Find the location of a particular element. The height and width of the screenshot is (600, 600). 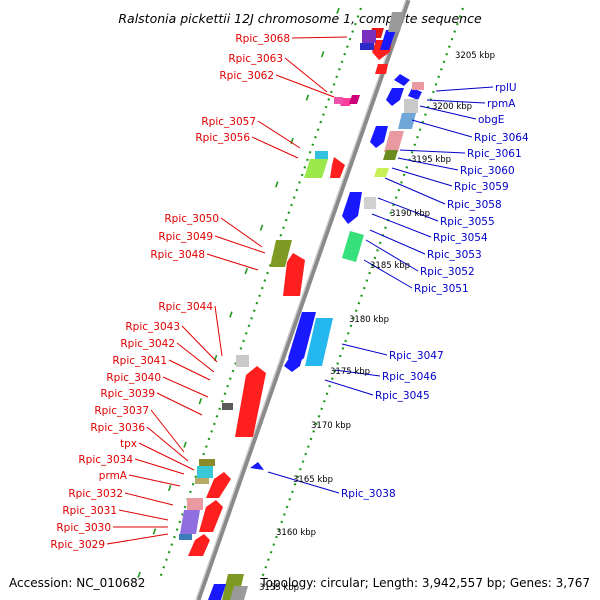

right-gene-label: Rpic_3064 is located at coordinates (501, 138).